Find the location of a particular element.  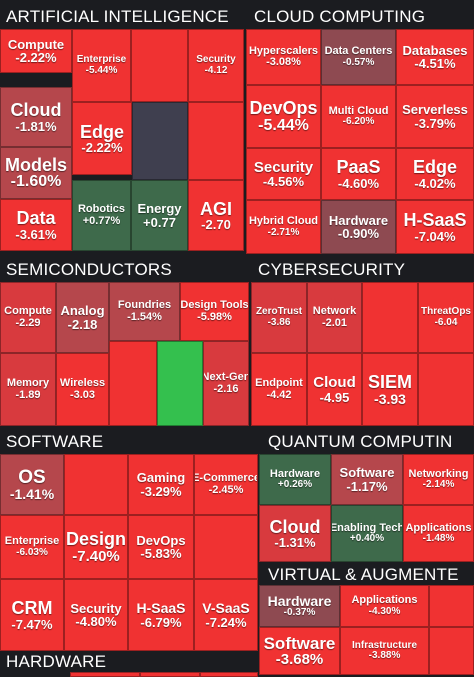

tile-artificial-intelligence-energy: Energy +0.77 is located at coordinates (159, 215).